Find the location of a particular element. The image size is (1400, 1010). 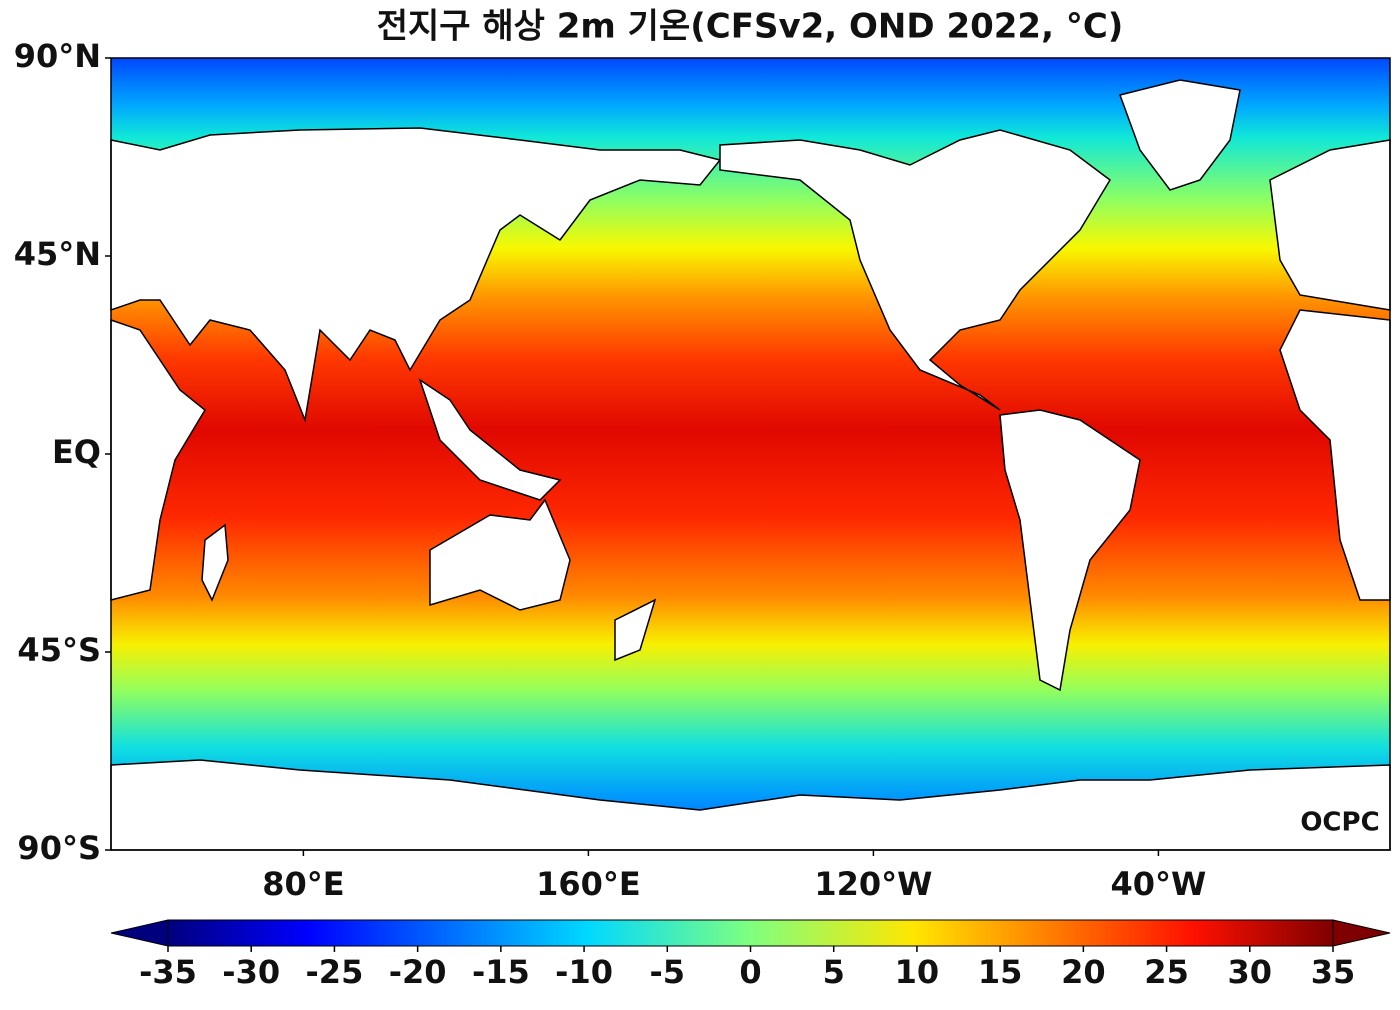

colorbar-tick-label: 5 is located at coordinates (834, 972).